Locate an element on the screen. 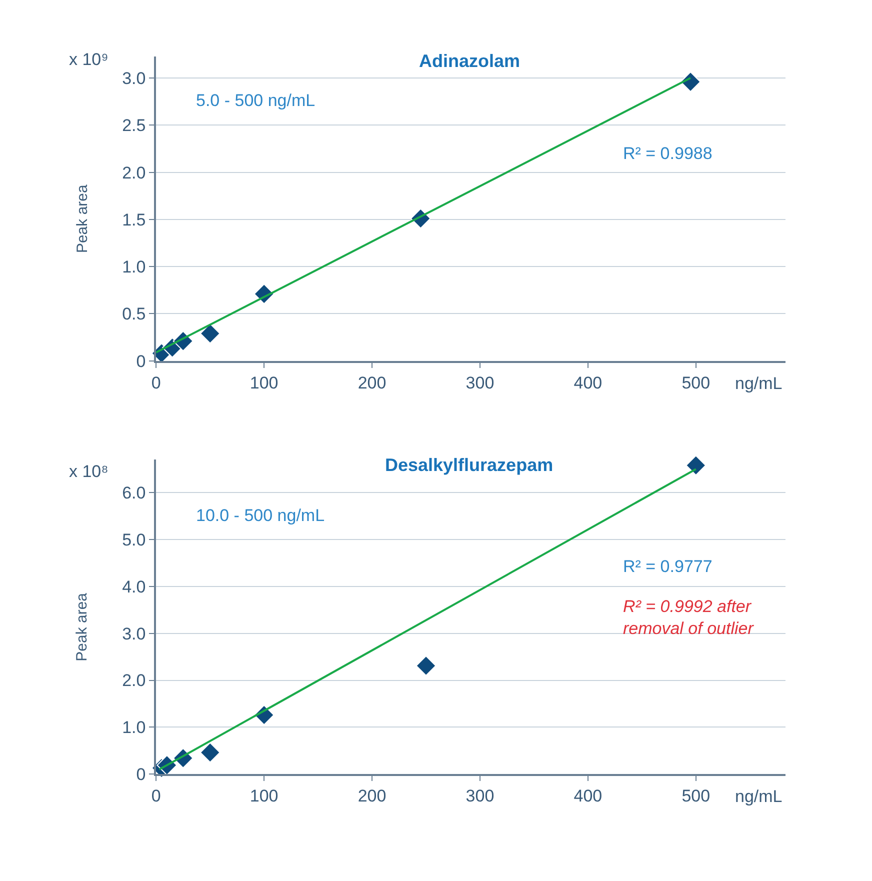 This screenshot has height=881, width=872. annotation: 5.0 - 500 ng/mL is located at coordinates (256, 100).